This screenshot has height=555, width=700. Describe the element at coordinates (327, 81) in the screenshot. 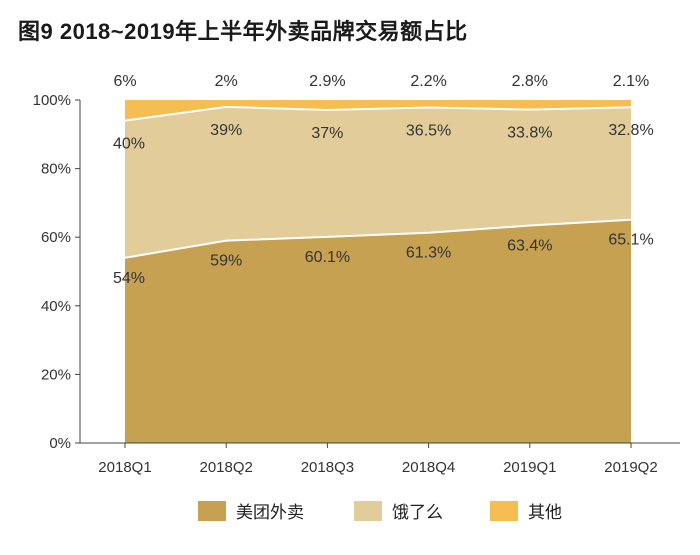

I see `data-label-other: 2.9%` at that location.